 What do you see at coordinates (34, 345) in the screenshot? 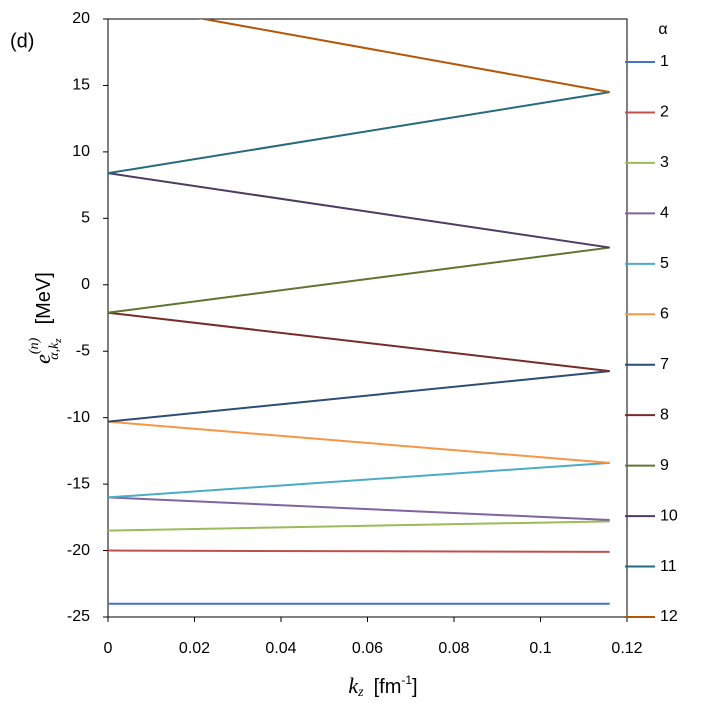
I see `y-label-sup: (n)` at bounding box center [34, 345].